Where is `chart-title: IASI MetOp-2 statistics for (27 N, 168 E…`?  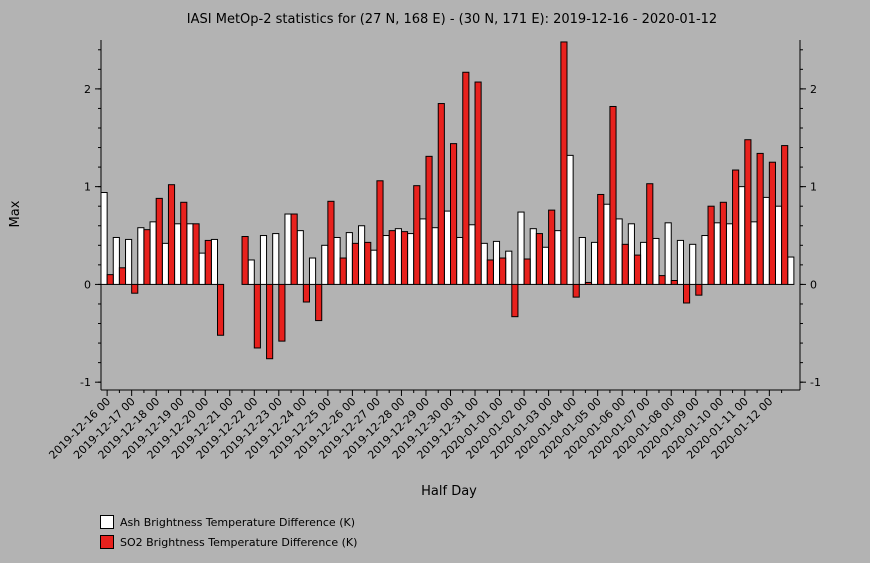 chart-title: IASI MetOp-2 statistics for (27 N, 168 E… is located at coordinates (452, 19).